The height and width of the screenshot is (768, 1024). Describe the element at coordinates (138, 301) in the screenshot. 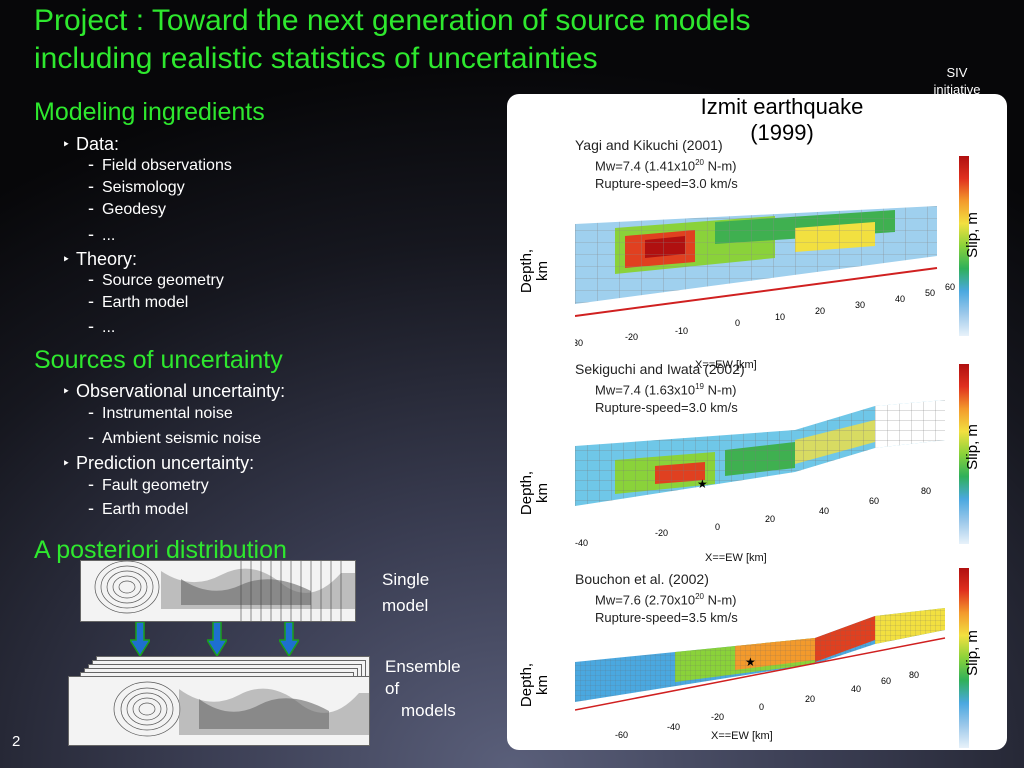

I see `theory-item: Earth model` at that location.